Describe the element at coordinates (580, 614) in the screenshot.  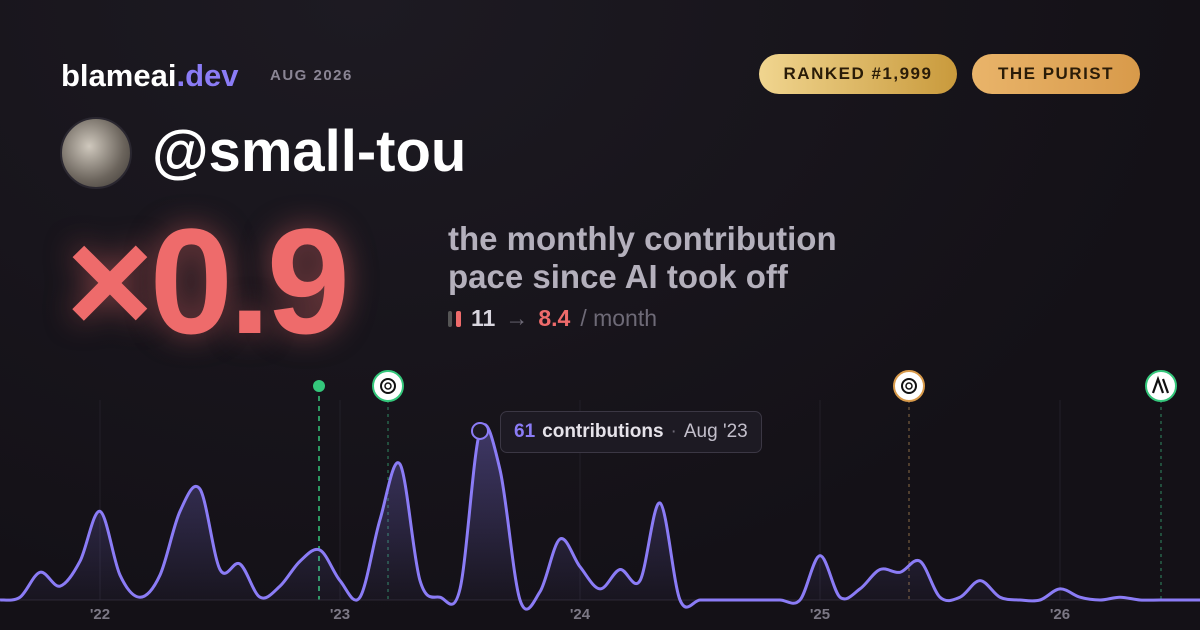
I see `x-tick-label: '24` at that location.